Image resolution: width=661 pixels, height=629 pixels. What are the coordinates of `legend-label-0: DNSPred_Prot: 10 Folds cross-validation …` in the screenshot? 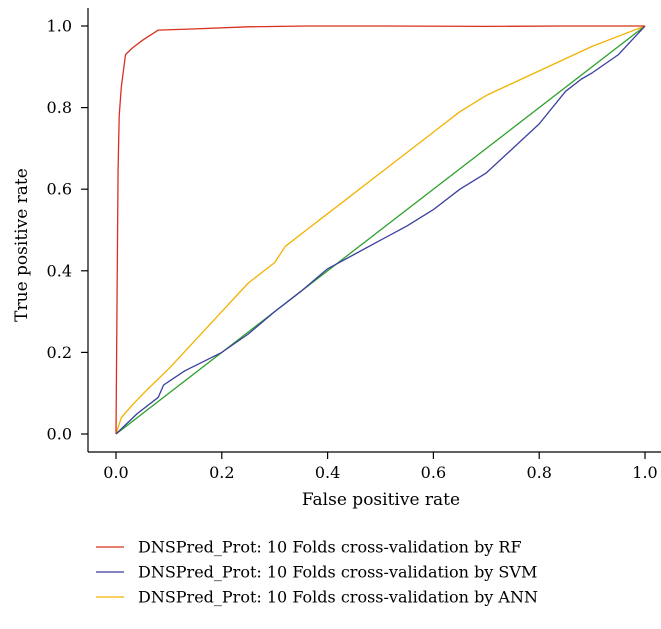 It's located at (330, 547).